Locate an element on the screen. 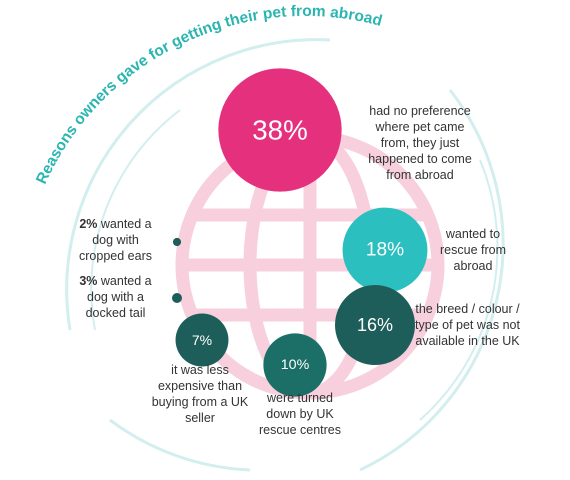 The width and height of the screenshot is (570, 480). bubble-label: 16% is located at coordinates (375, 325).